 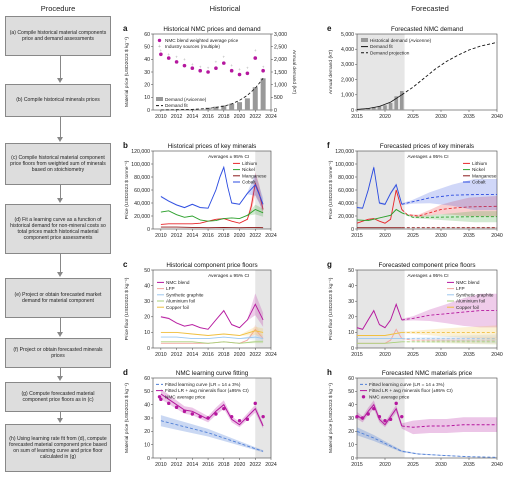 What do you see at coordinates (427, 29) in the screenshot?
I see `panel-title: Forecasted NMC demand` at bounding box center [427, 29].